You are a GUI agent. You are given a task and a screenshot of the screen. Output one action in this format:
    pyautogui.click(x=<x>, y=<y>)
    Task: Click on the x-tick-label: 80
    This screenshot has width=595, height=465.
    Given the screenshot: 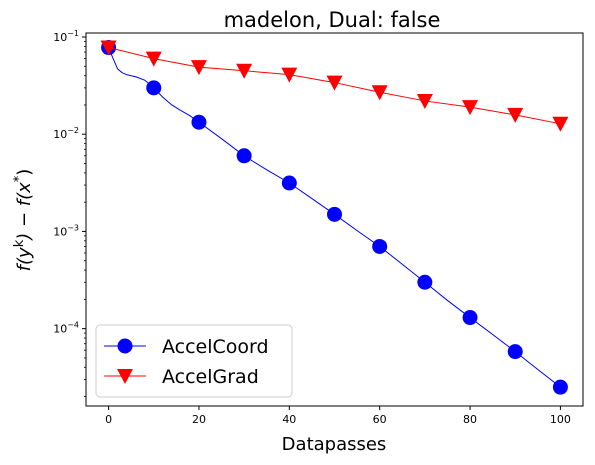 What is the action you would take?
    pyautogui.click(x=470, y=419)
    